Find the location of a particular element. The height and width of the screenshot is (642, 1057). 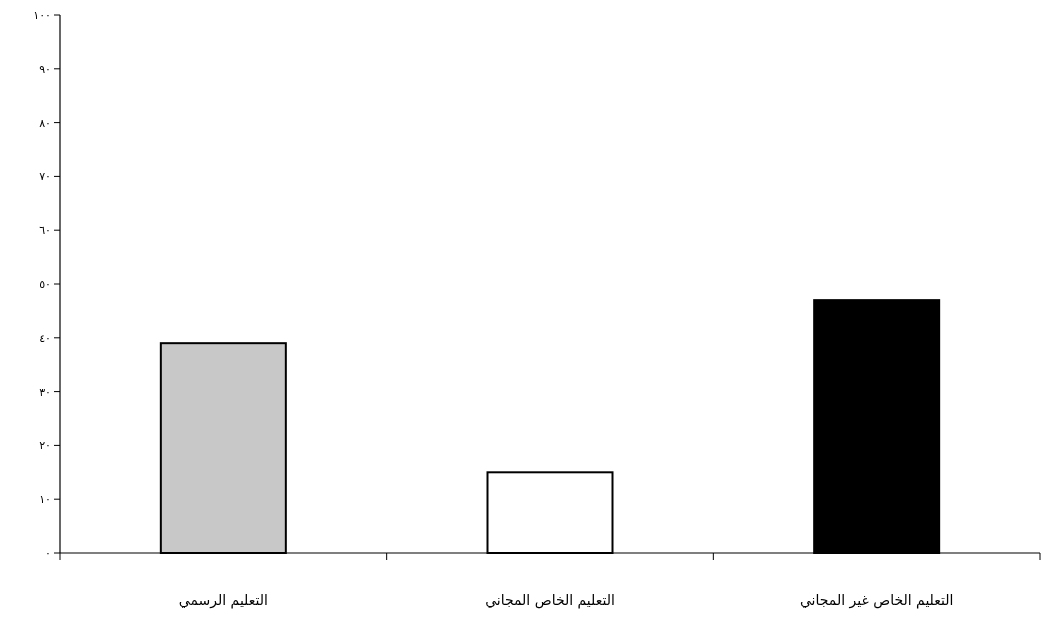

x-tick-label: التعليم الخاص غير المجاني is located at coordinates (876, 600).